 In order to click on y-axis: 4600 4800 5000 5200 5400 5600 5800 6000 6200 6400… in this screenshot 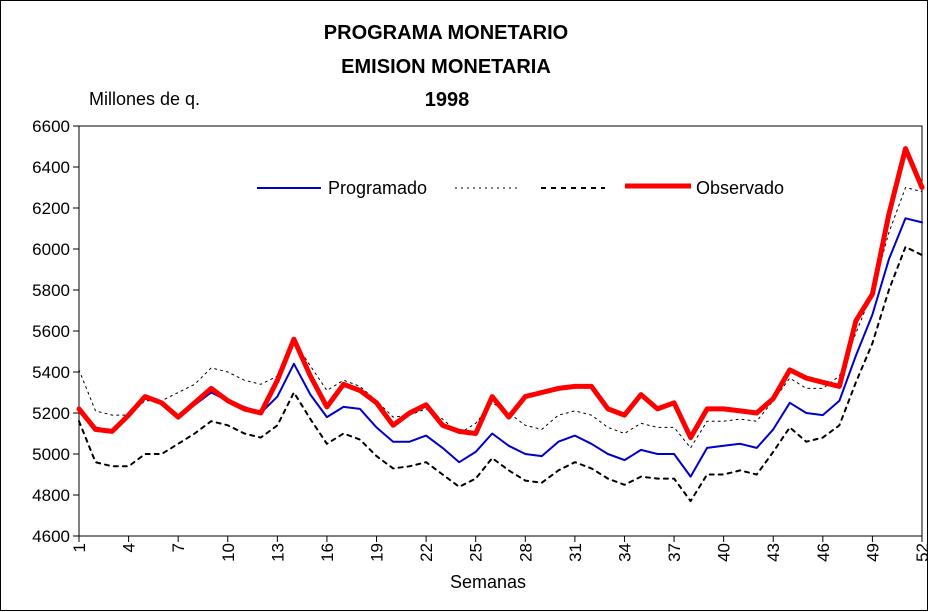, I will do `click(55, 331)`.